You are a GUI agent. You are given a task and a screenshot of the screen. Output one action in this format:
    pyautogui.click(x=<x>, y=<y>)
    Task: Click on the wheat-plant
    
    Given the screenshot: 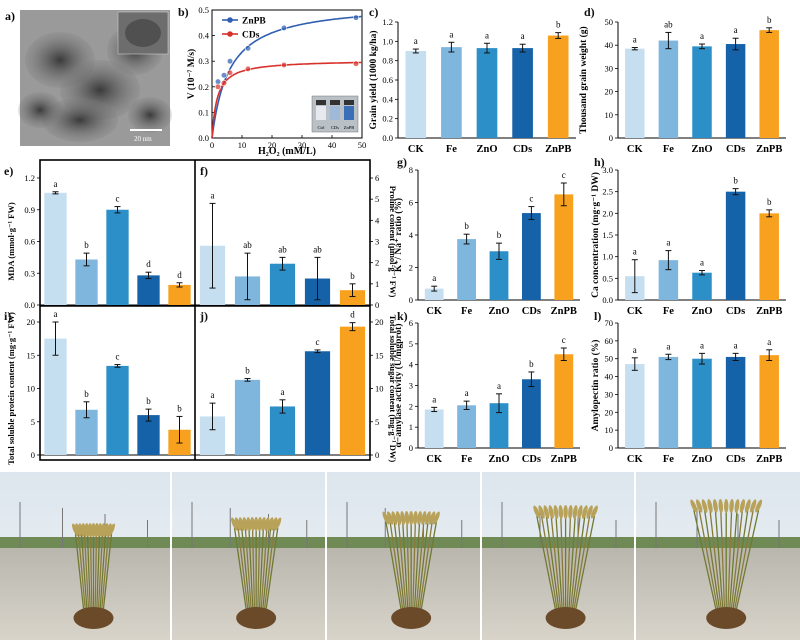 What is the action you would take?
    pyautogui.click(x=256, y=573)
    